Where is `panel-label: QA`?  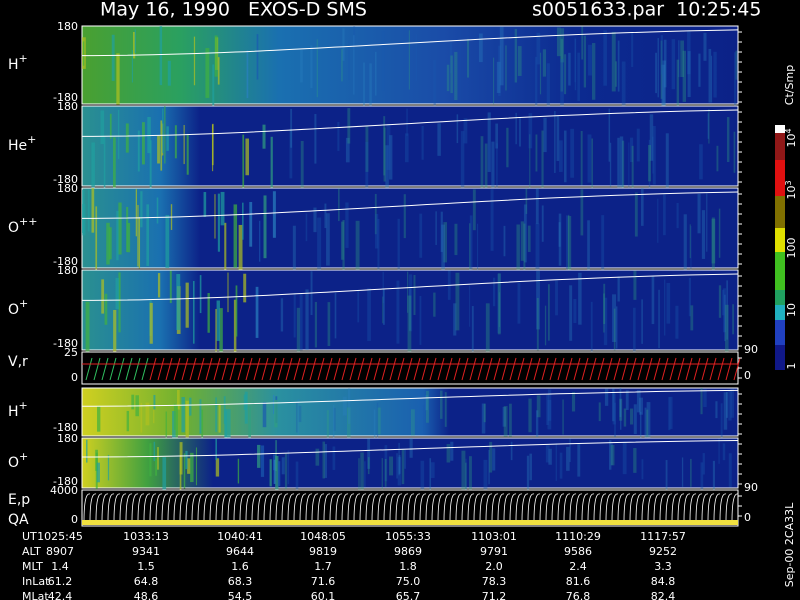
panel-label: QA is located at coordinates (18, 520).